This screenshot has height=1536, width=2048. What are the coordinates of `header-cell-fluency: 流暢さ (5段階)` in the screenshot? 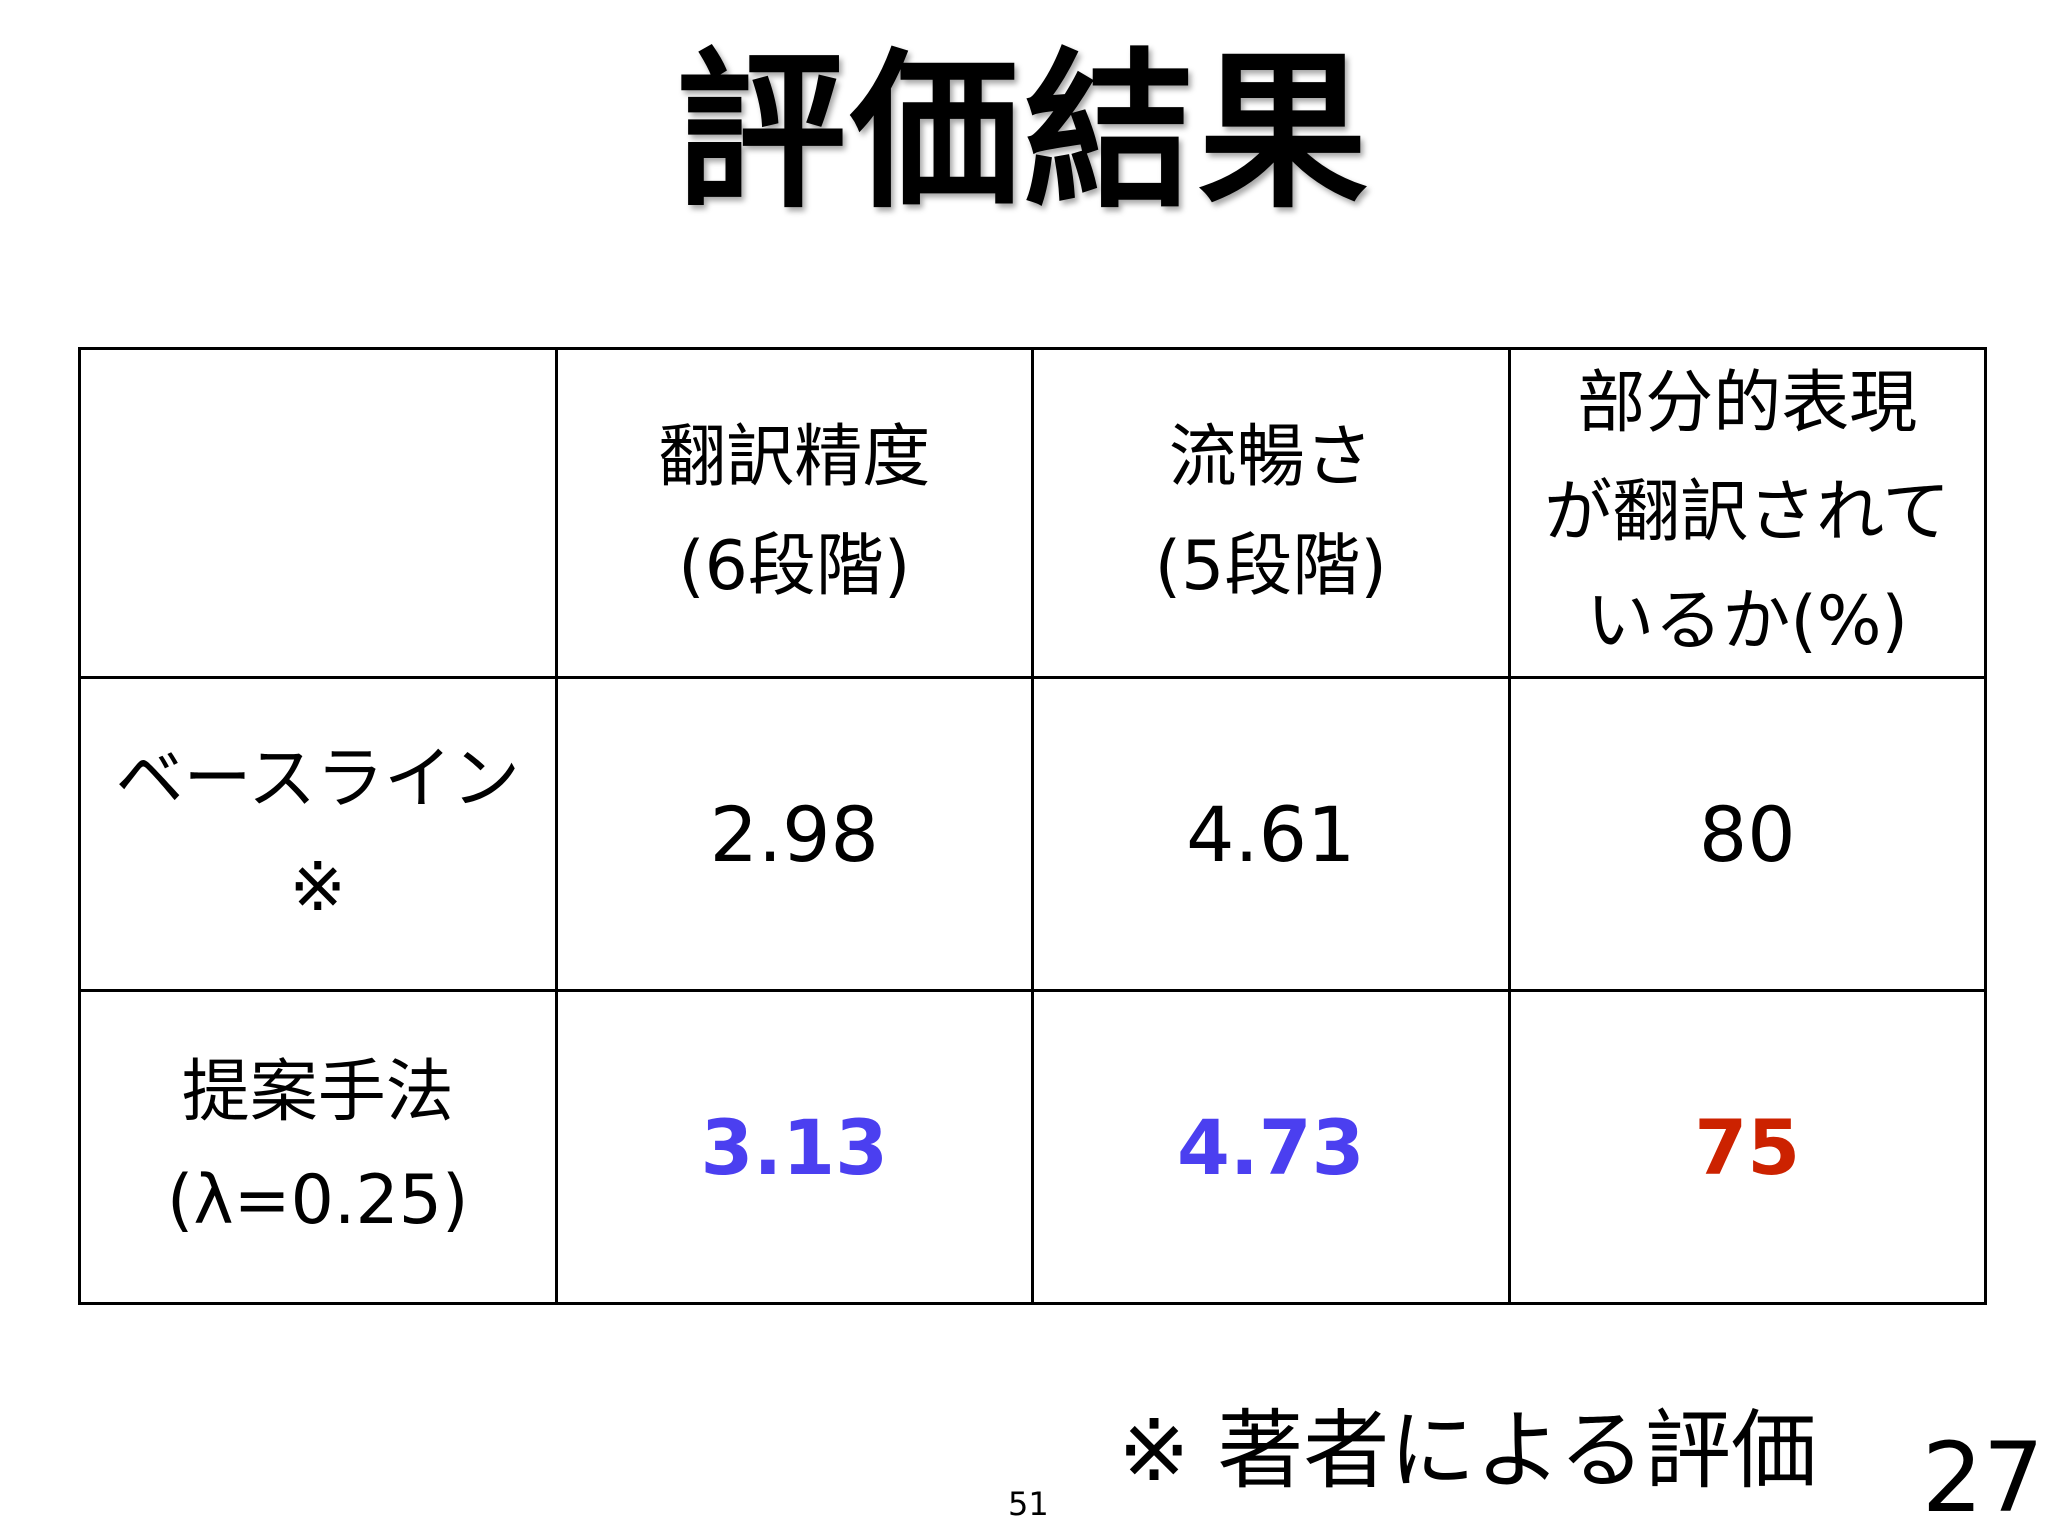 It's located at (1271, 513).